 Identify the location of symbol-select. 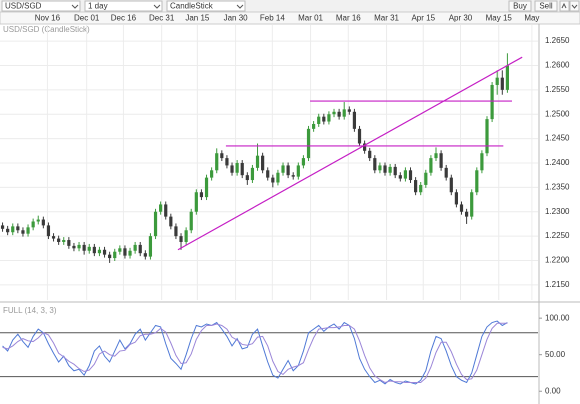
(41, 6).